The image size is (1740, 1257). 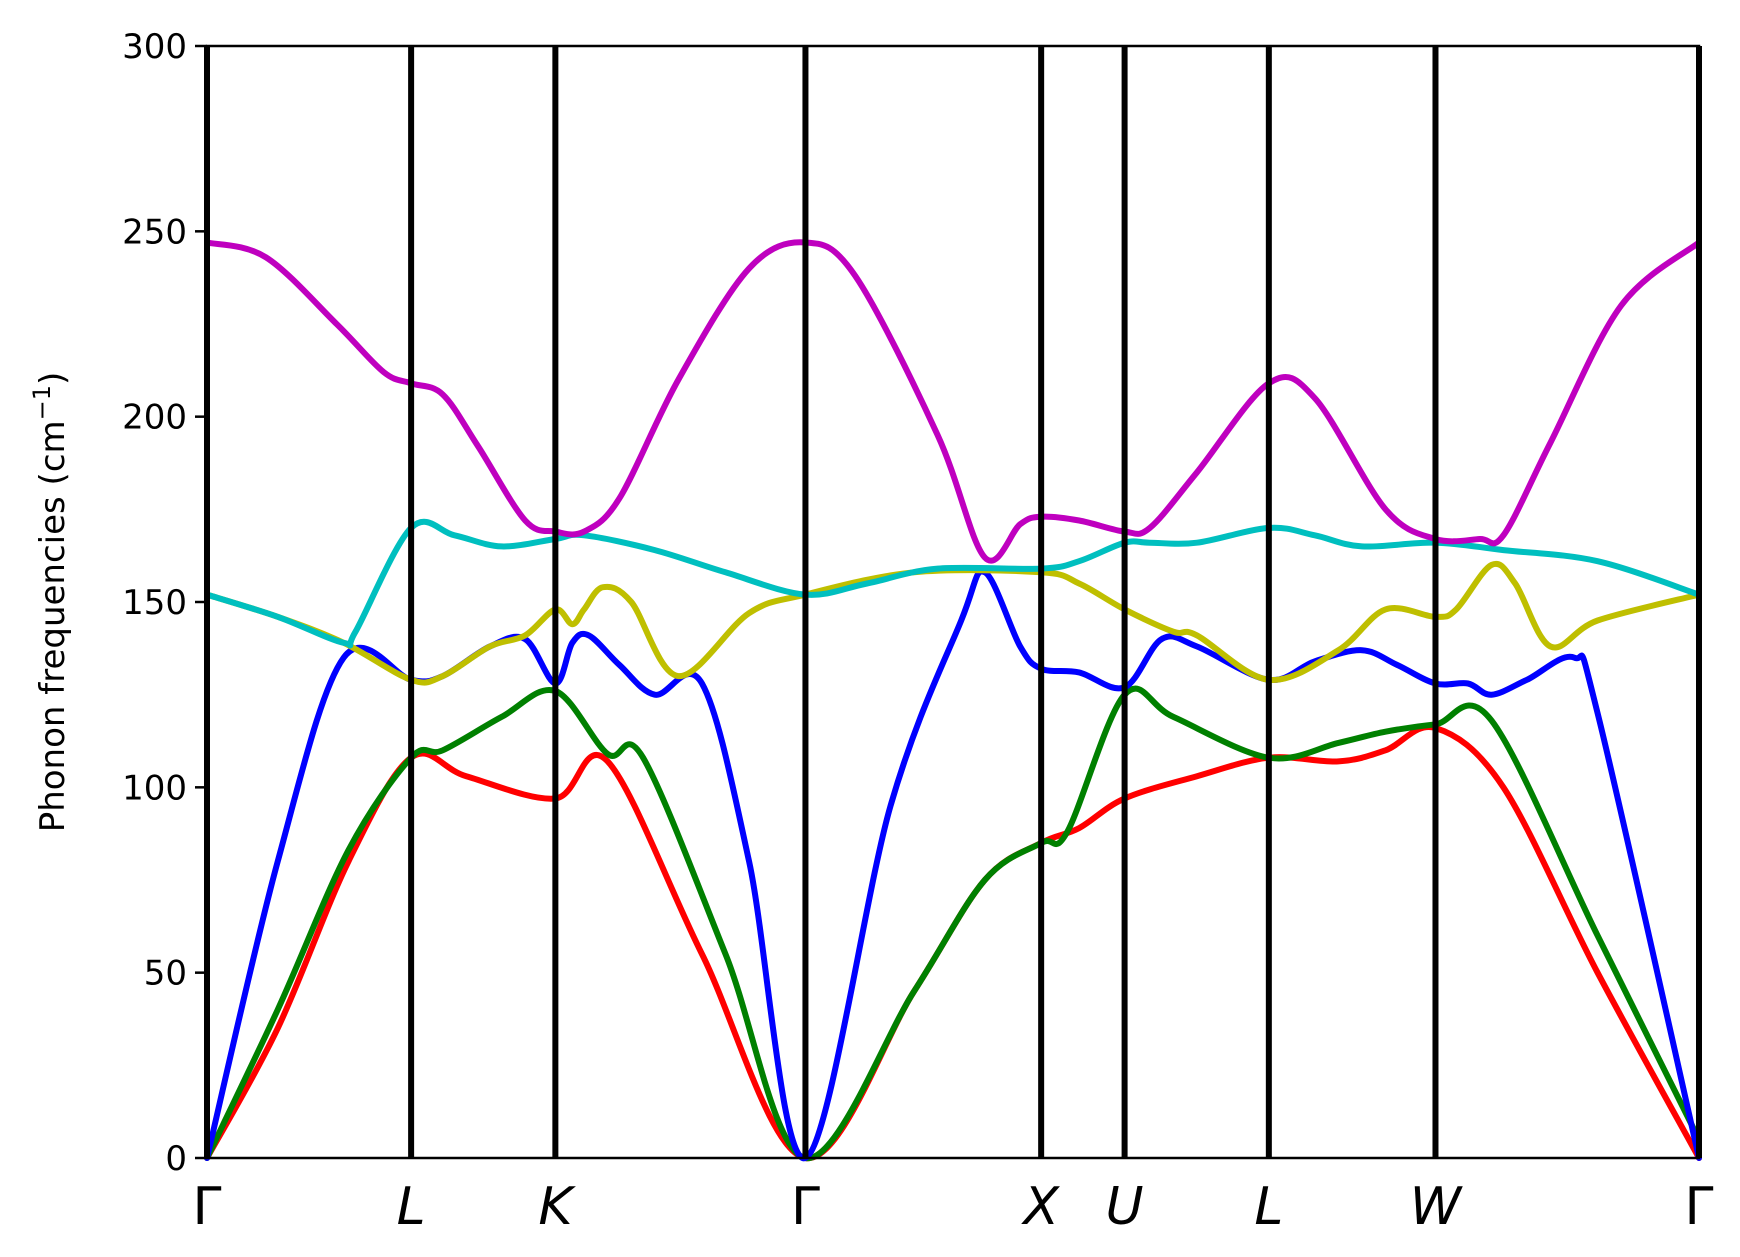 What do you see at coordinates (176, 1159) in the screenshot?
I see `y-tick-label-0: 0` at bounding box center [176, 1159].